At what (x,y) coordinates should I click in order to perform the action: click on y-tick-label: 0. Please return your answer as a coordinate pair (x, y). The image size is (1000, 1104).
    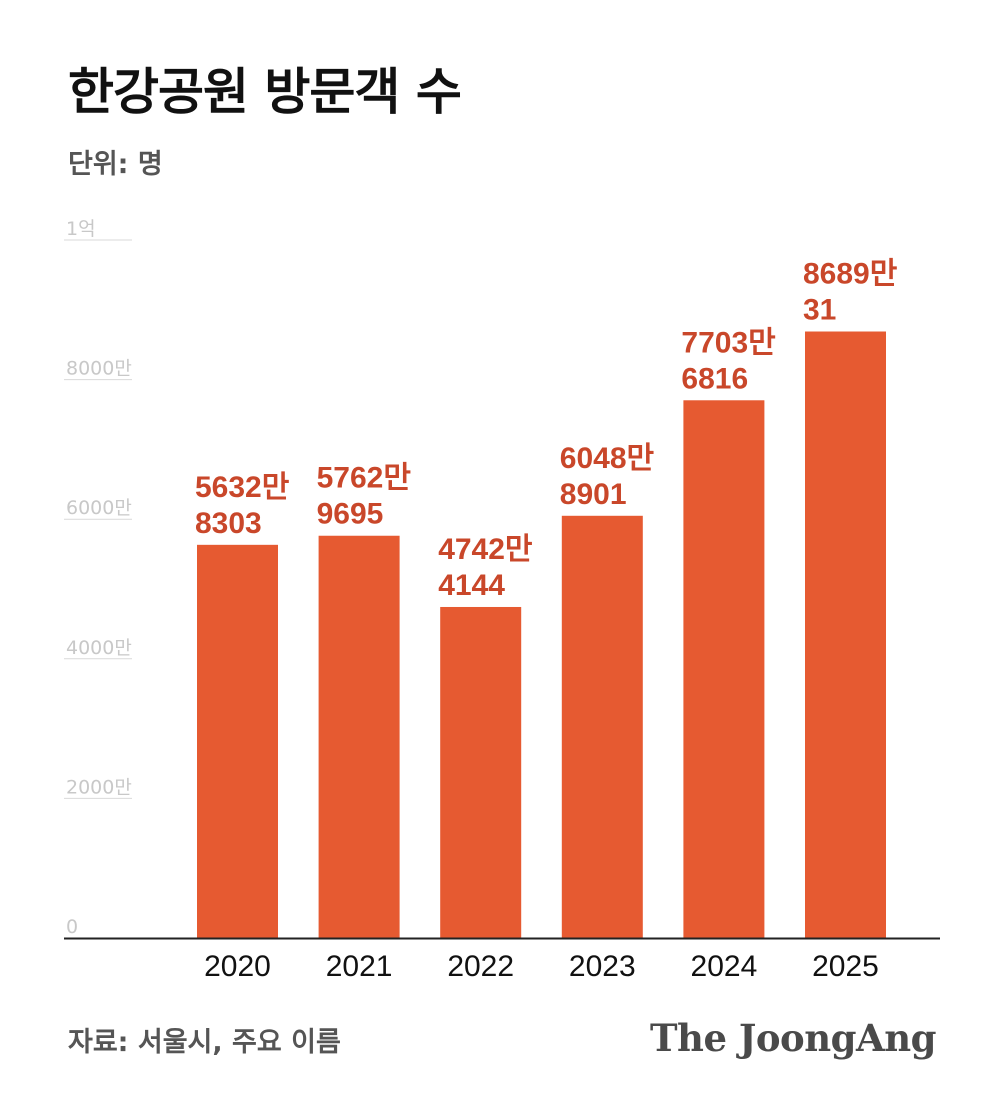
    Looking at the image, I should click on (72, 927).